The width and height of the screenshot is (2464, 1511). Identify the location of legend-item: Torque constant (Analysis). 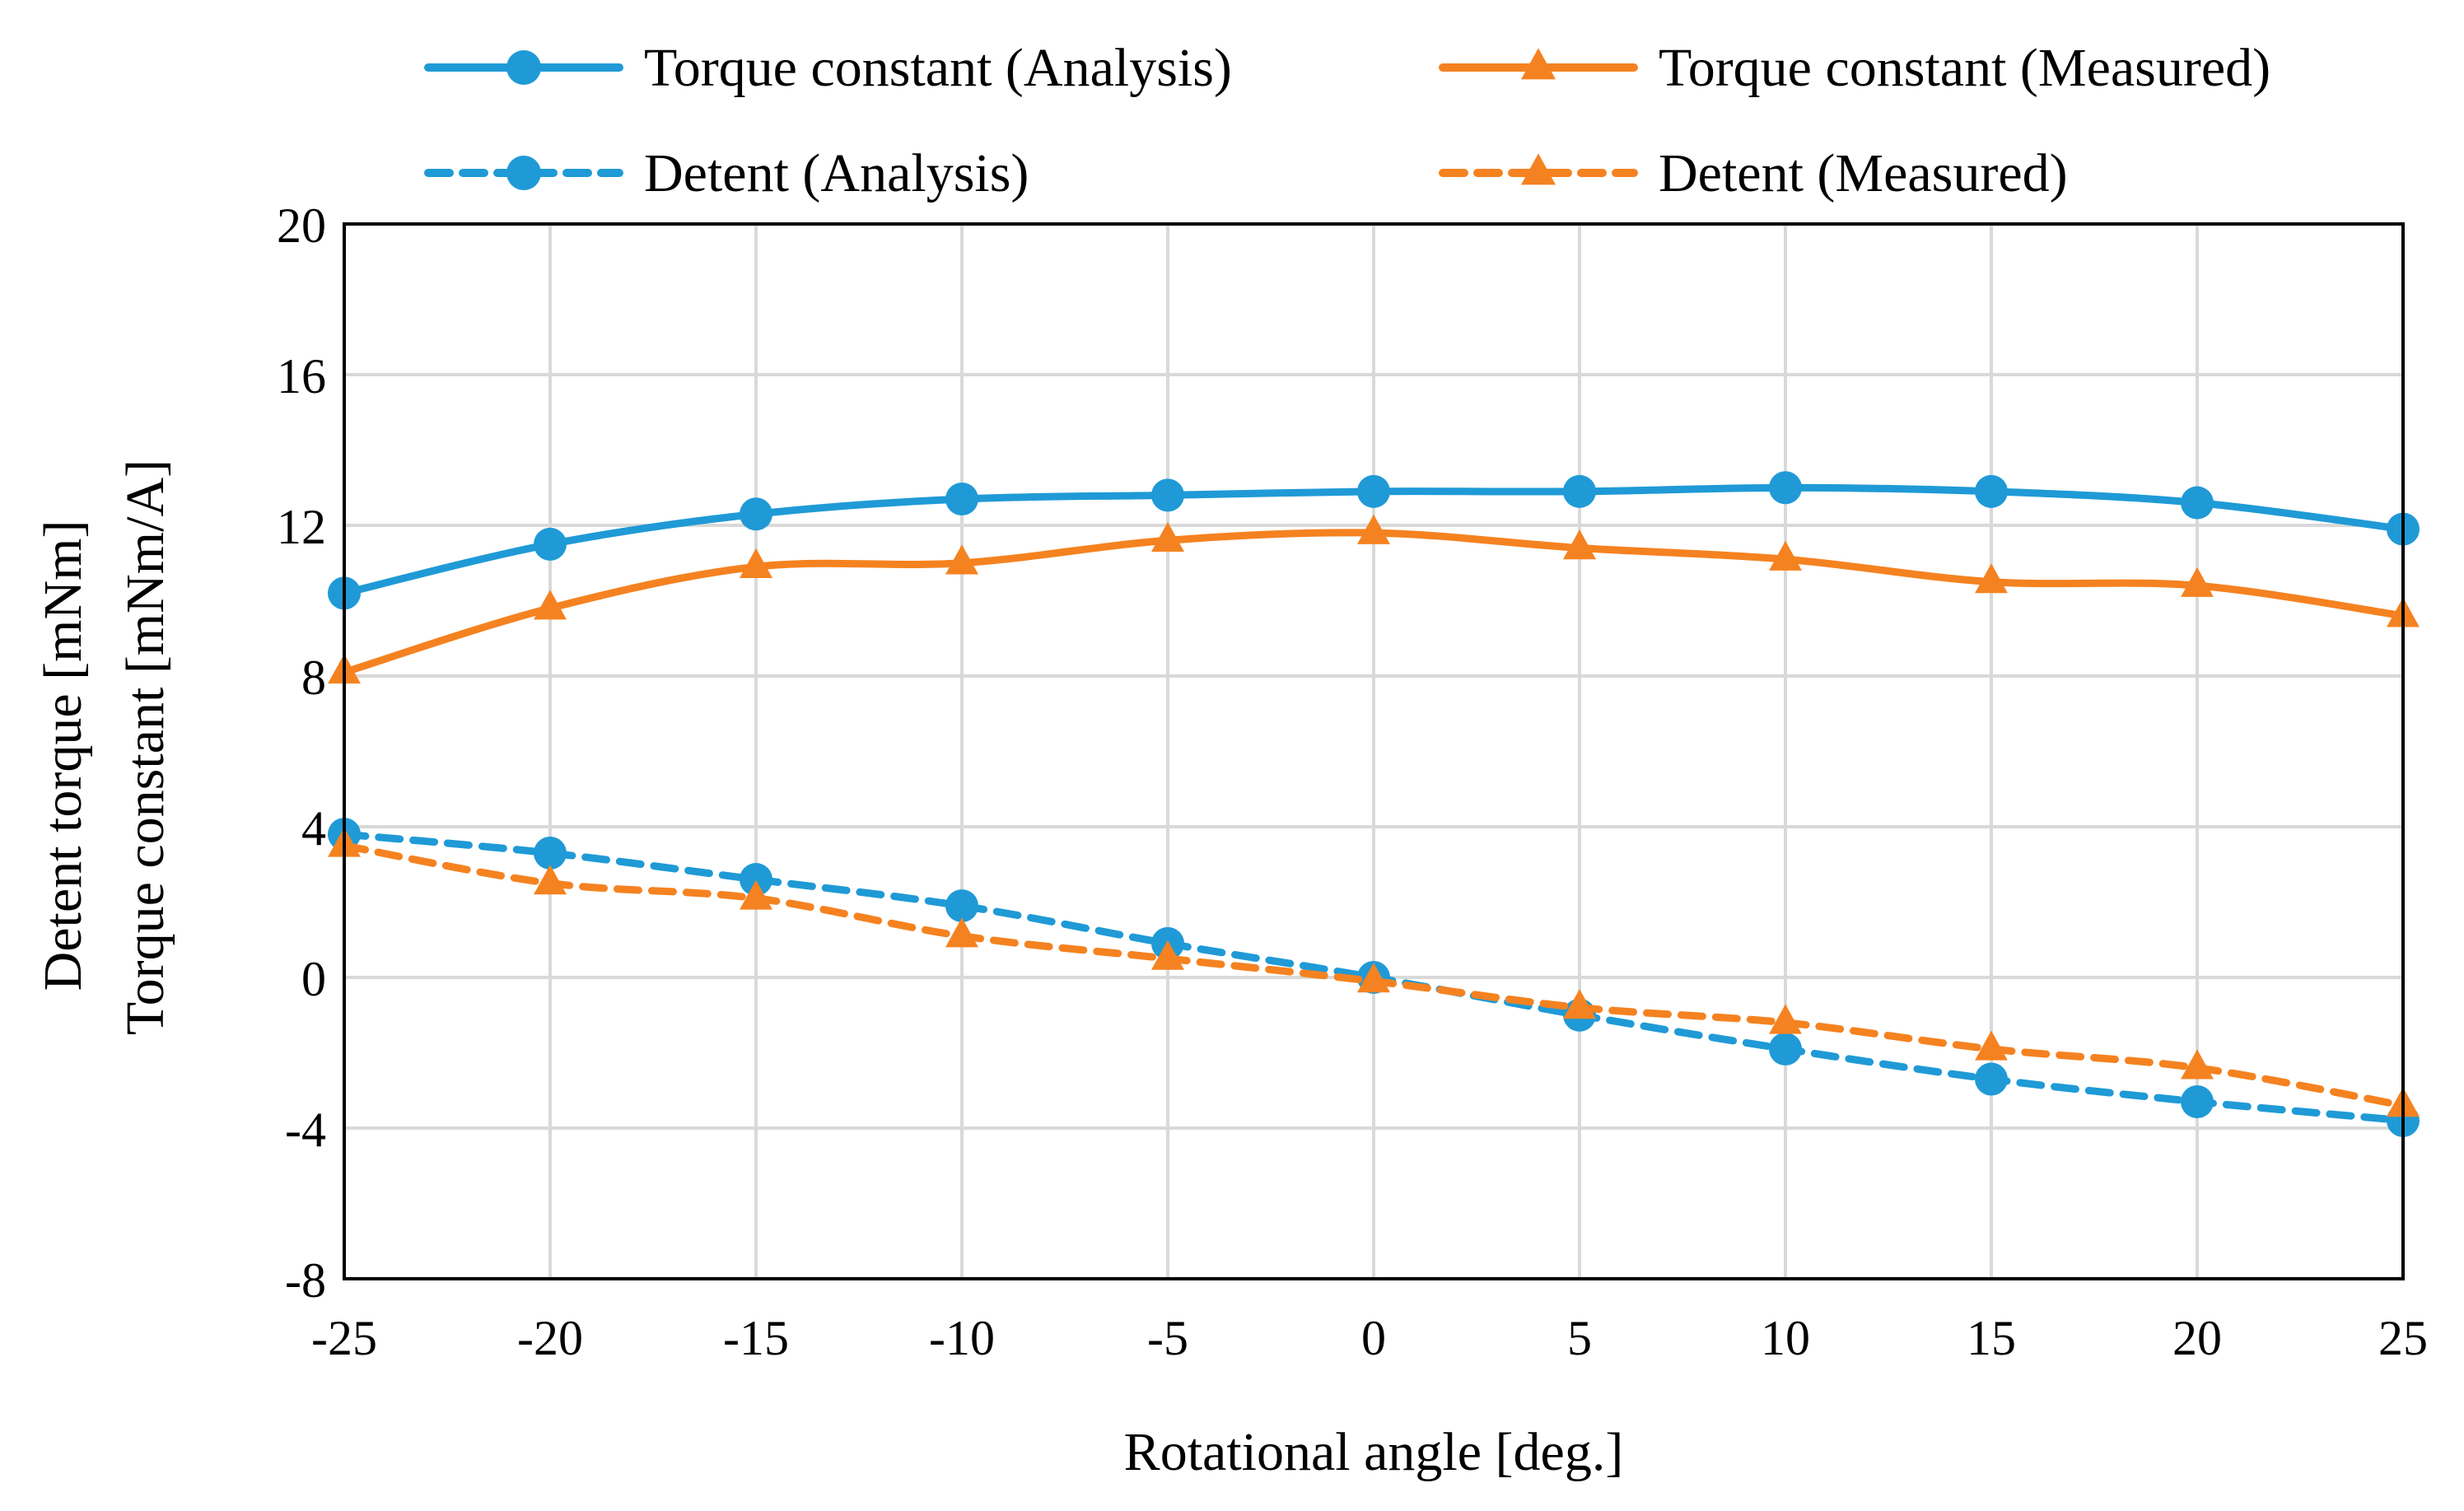
(828, 68).